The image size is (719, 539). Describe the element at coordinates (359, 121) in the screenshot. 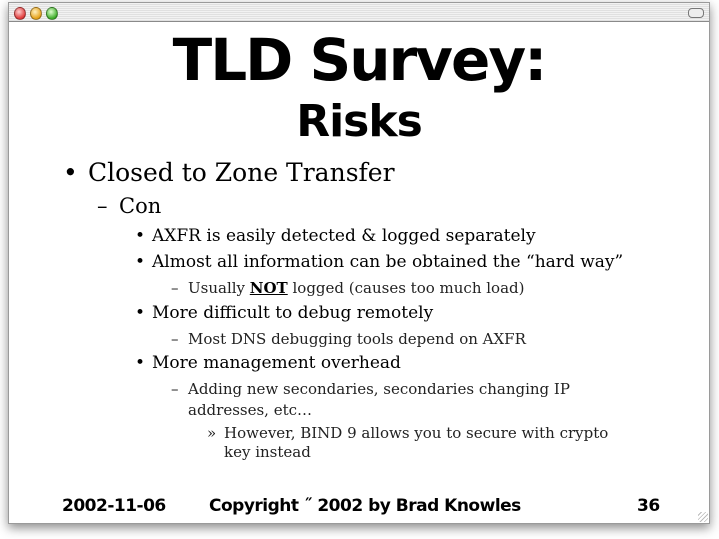

I see `slide-subtitle: Risks` at that location.